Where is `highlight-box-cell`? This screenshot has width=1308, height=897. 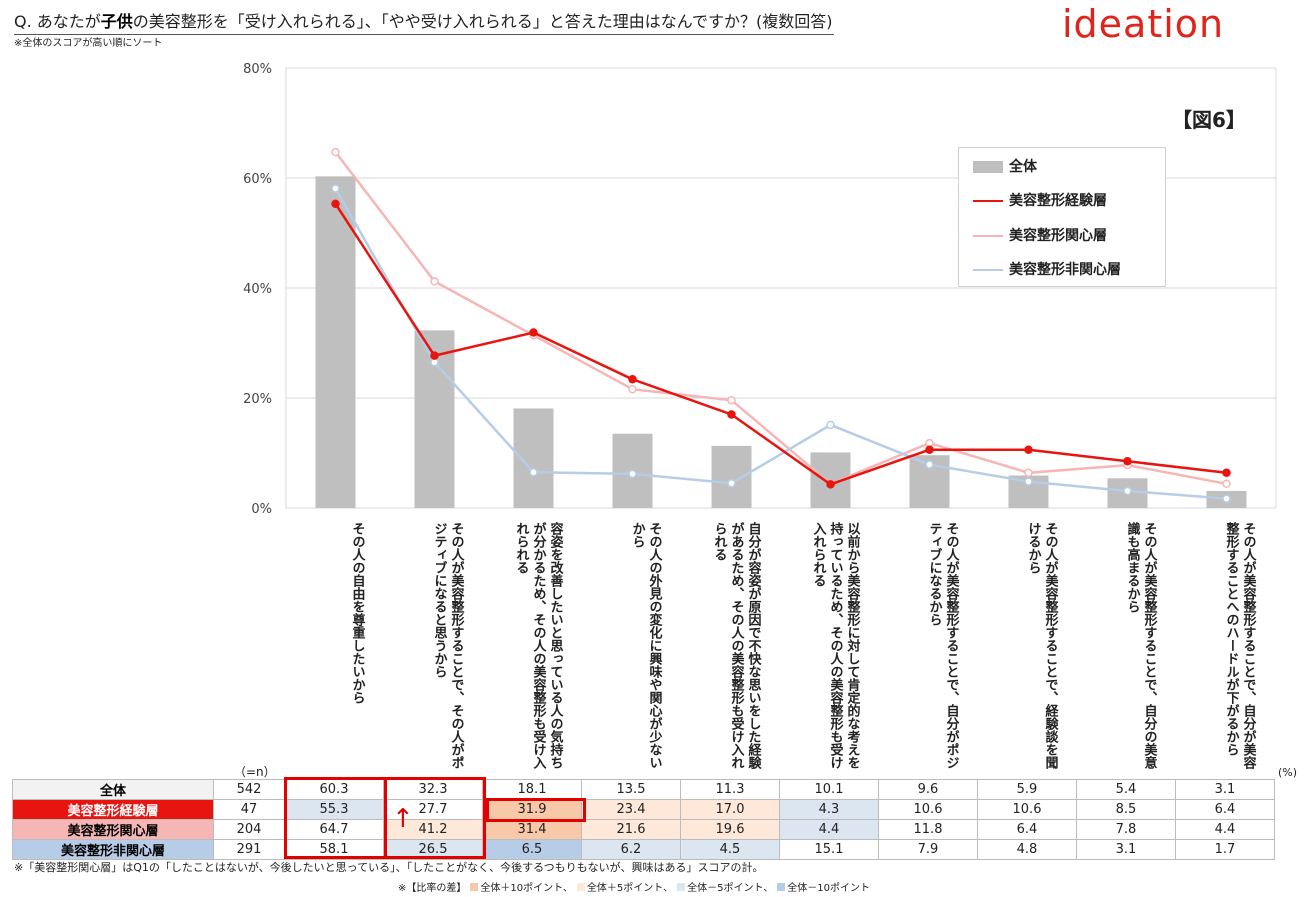
highlight-box-cell is located at coordinates (536, 810).